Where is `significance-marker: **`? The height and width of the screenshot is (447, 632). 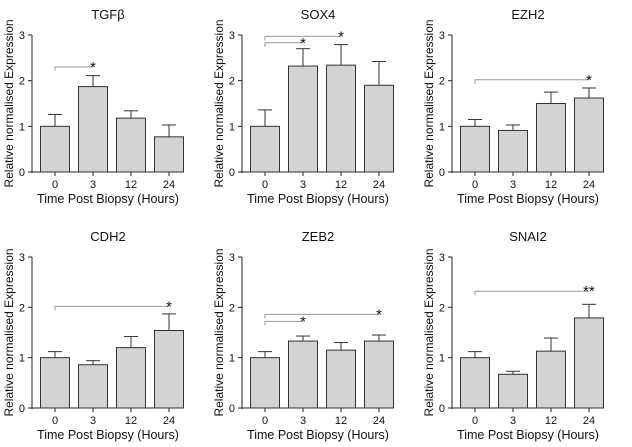
significance-marker: ** is located at coordinates (589, 291).